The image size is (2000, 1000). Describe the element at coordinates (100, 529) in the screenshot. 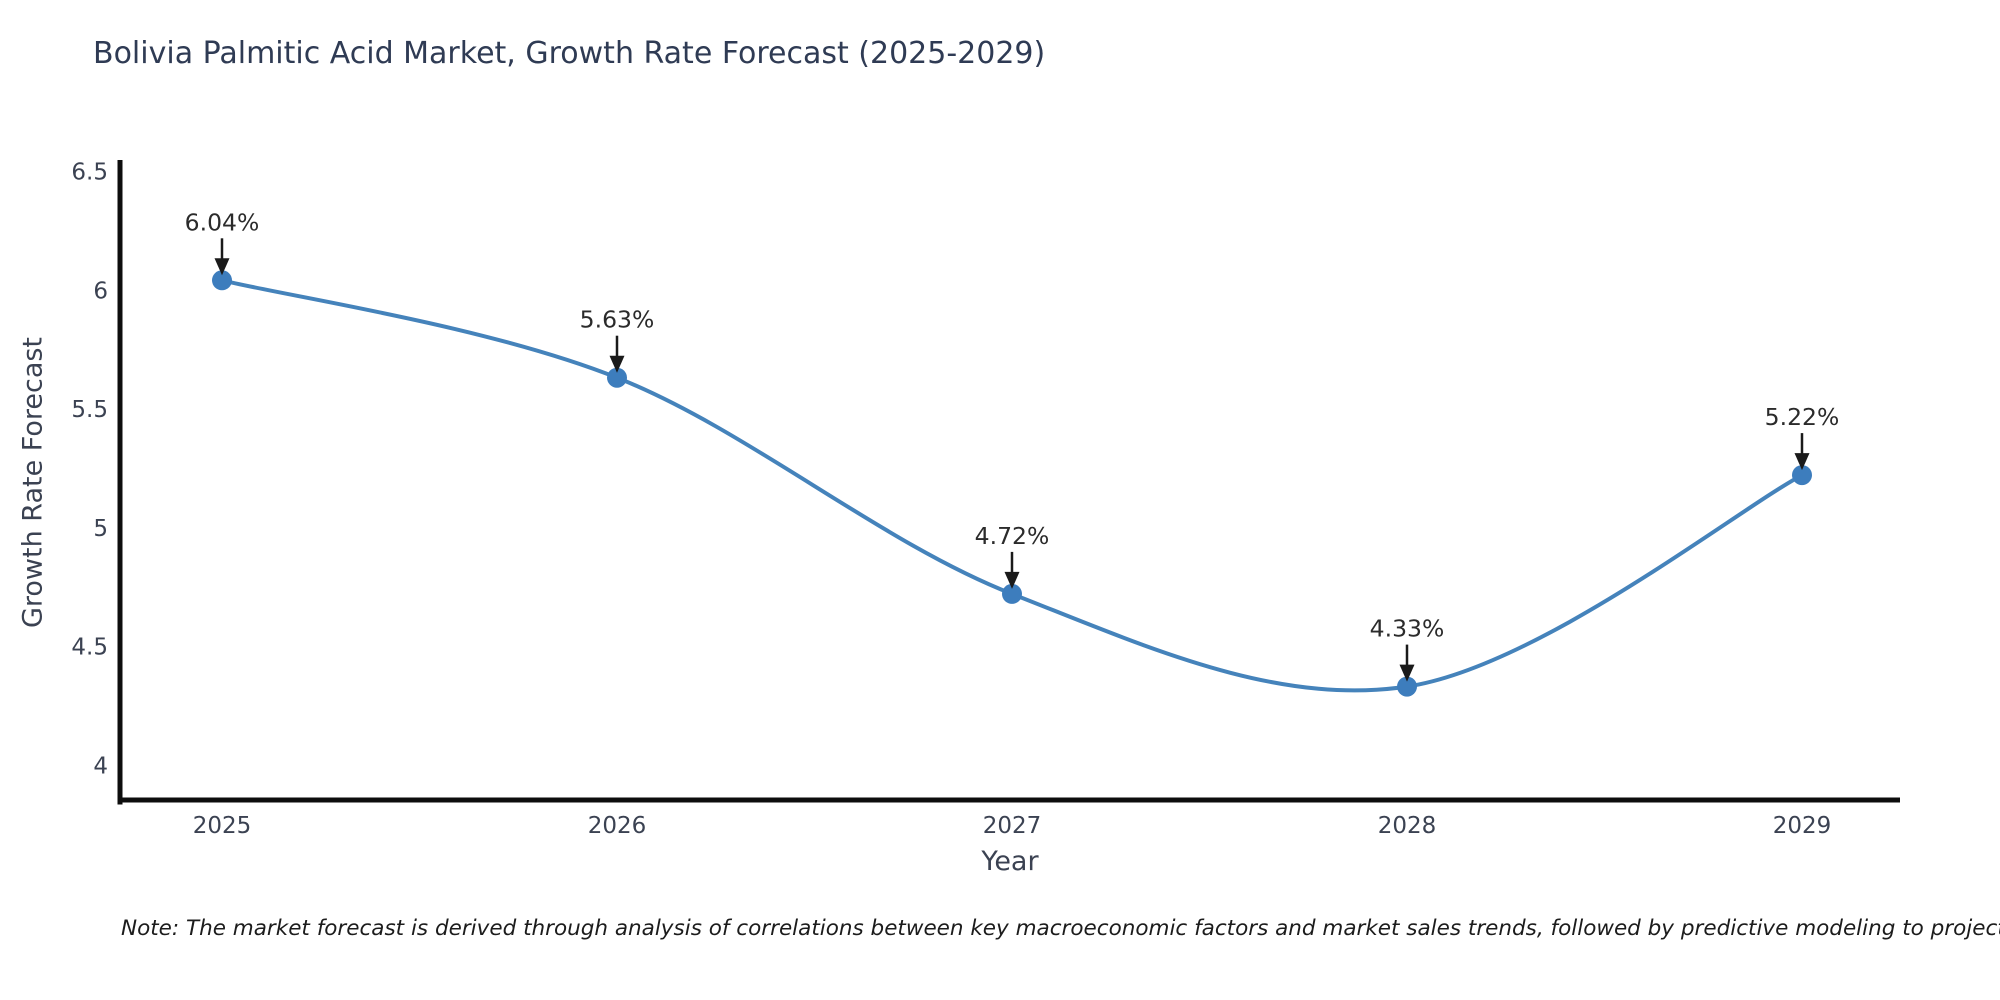

I see `y-tick-label: 5` at that location.